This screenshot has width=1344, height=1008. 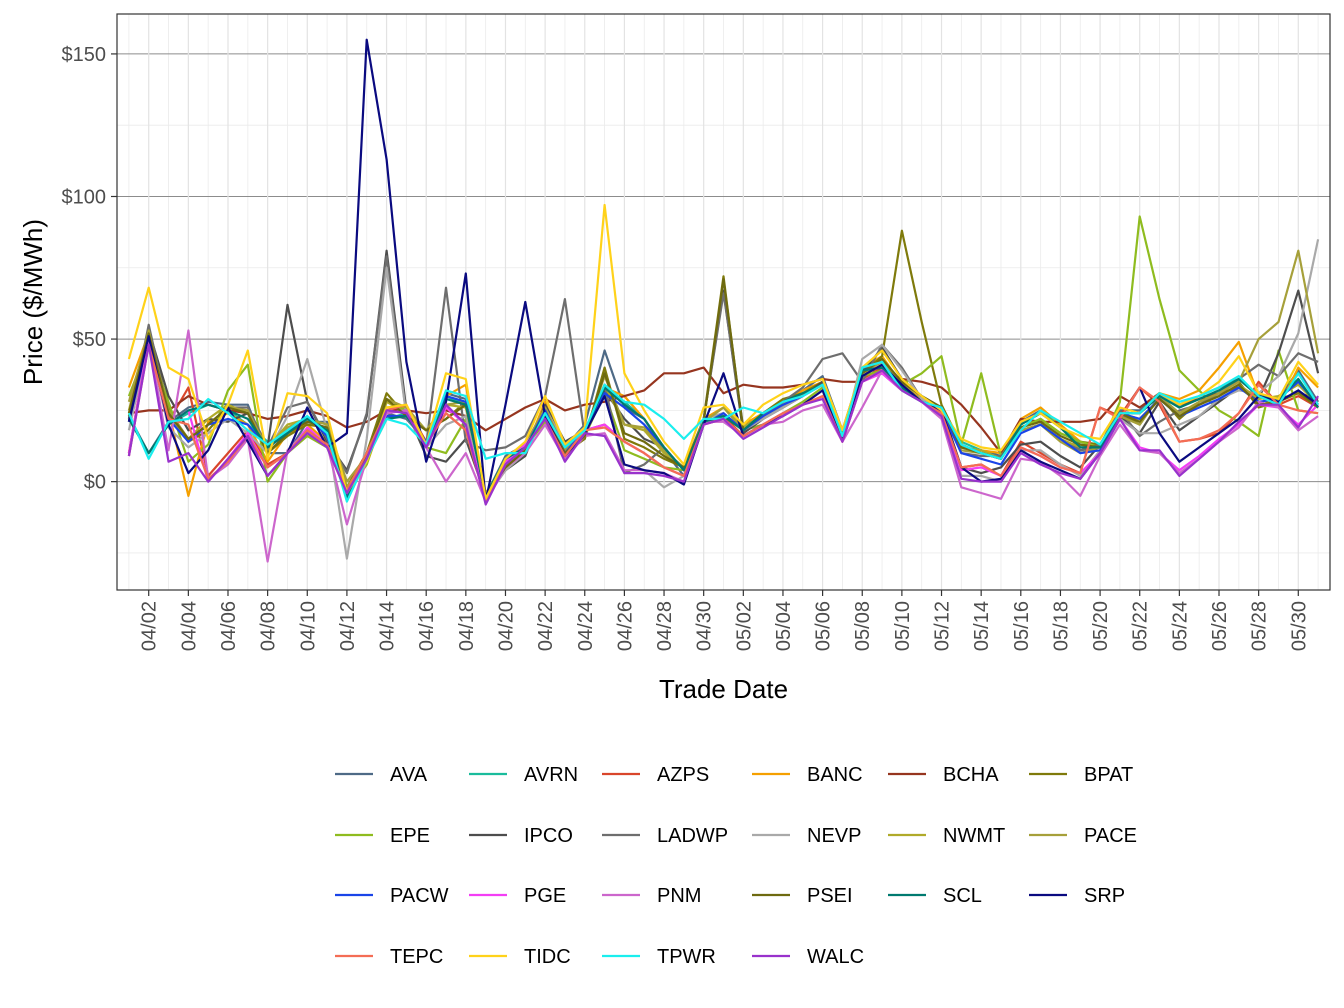 What do you see at coordinates (625, 626) in the screenshot?
I see `x-tick-label: 04/26` at bounding box center [625, 626].